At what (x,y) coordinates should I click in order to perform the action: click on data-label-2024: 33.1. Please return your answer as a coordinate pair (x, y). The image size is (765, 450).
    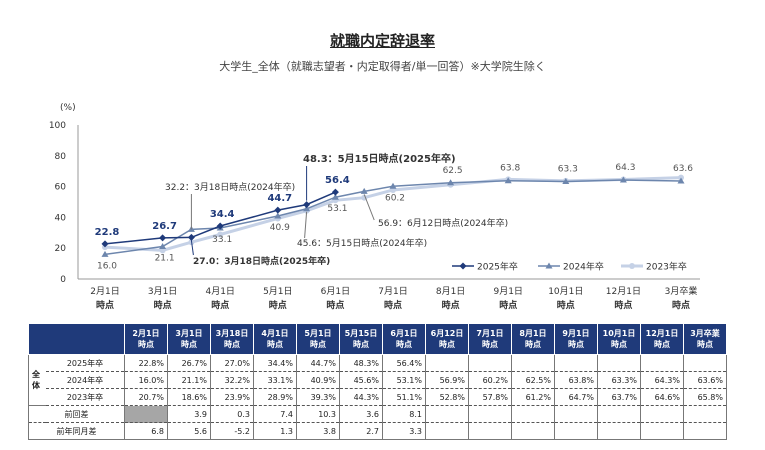
    Looking at the image, I should click on (222, 240).